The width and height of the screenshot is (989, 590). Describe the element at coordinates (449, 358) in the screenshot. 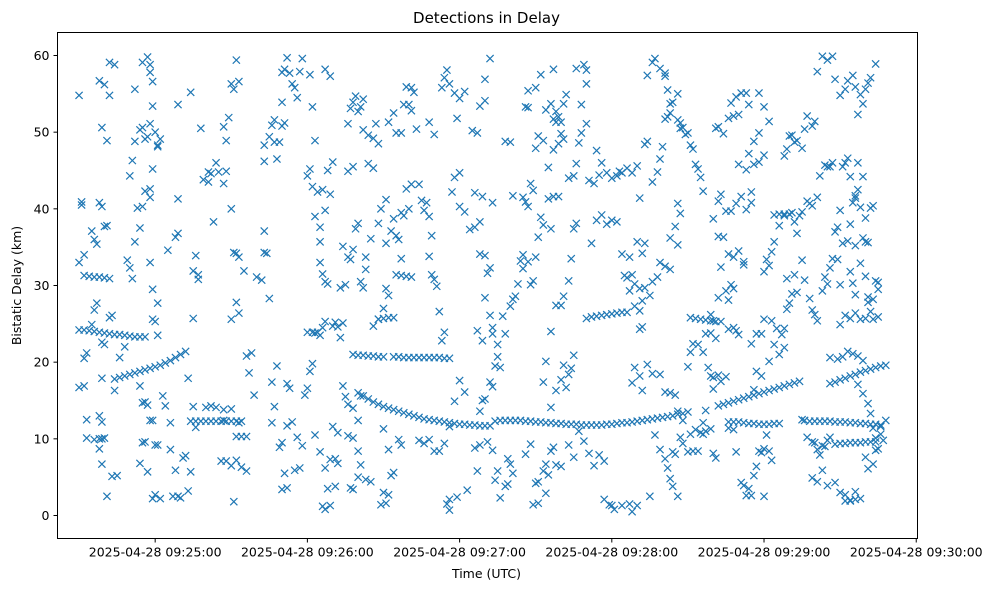

I see `data-point-track-f` at that location.